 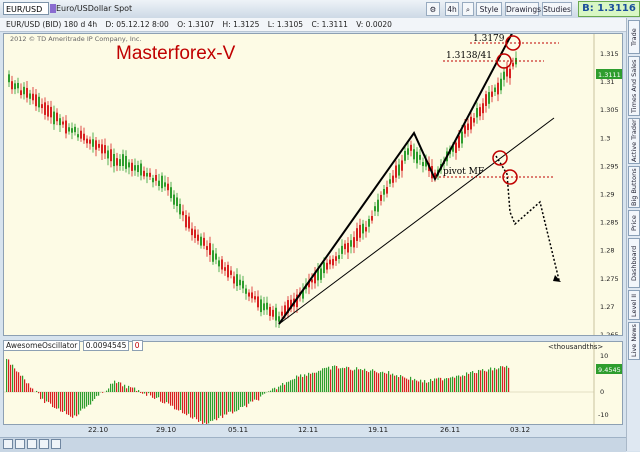 What do you see at coordinates (313, 444) in the screenshot?
I see `footer-toolbar` at bounding box center [313, 444].